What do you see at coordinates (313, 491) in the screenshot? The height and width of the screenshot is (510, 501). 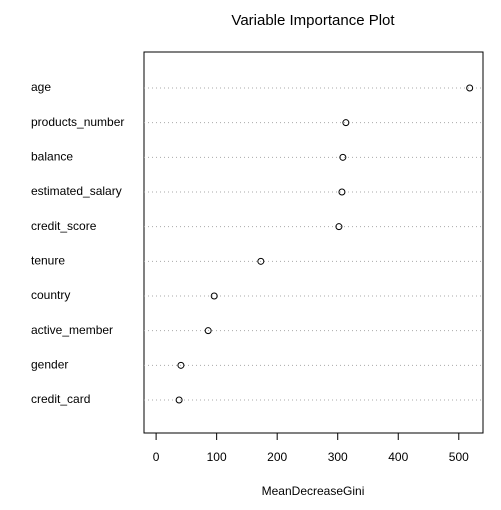 I see `x-axis-label: MeanDecreaseGini` at bounding box center [313, 491].